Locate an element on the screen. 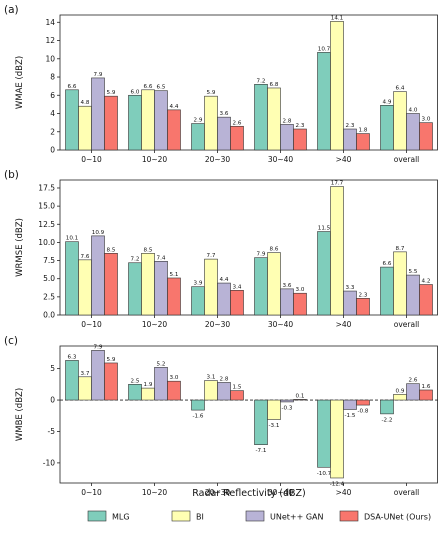 The image size is (438, 550). panel-label: (c) is located at coordinates (11, 341).